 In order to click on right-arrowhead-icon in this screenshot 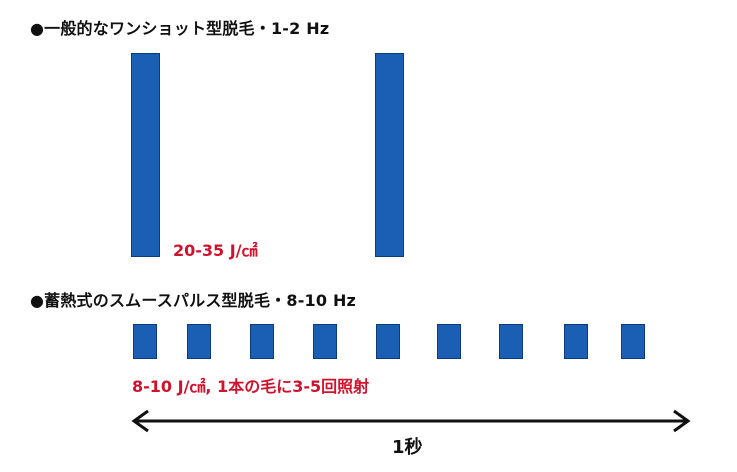, I will do `click(682, 421)`.